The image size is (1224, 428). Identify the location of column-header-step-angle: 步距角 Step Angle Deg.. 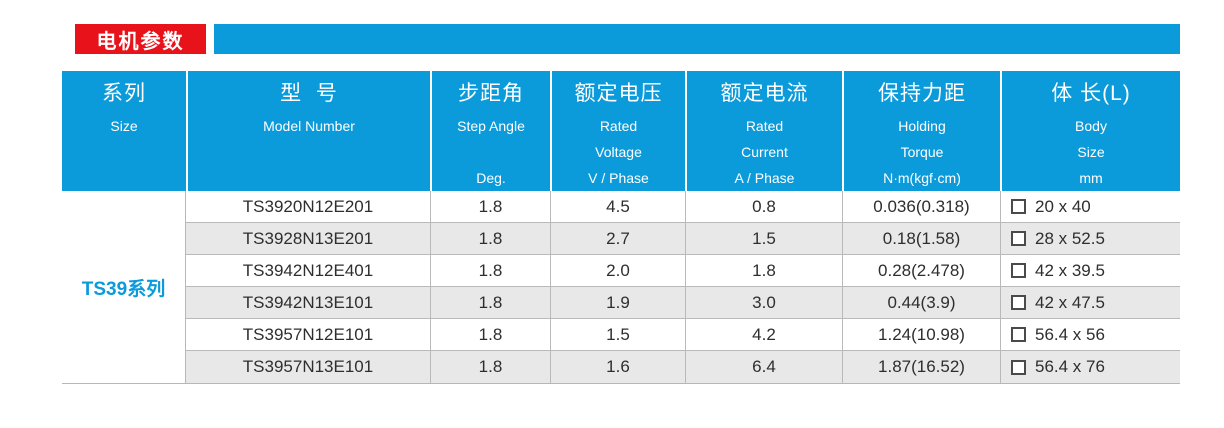
(490, 131).